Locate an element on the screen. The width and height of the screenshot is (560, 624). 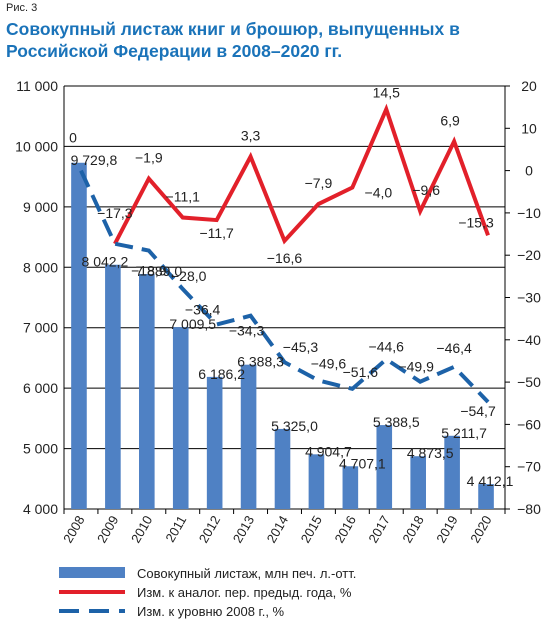
bar-value-label: 6 388,3 is located at coordinates (260, 362).